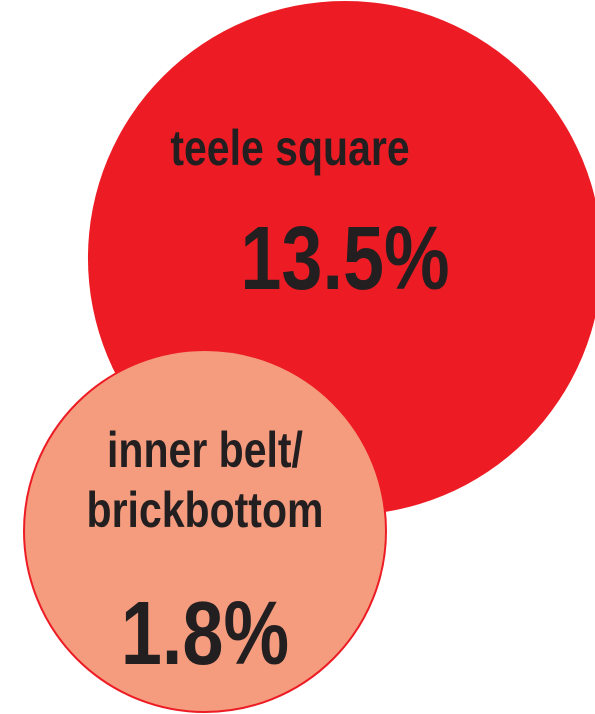 This screenshot has width=595, height=714. What do you see at coordinates (345, 259) in the screenshot?
I see `value-label: 13.5%` at bounding box center [345, 259].